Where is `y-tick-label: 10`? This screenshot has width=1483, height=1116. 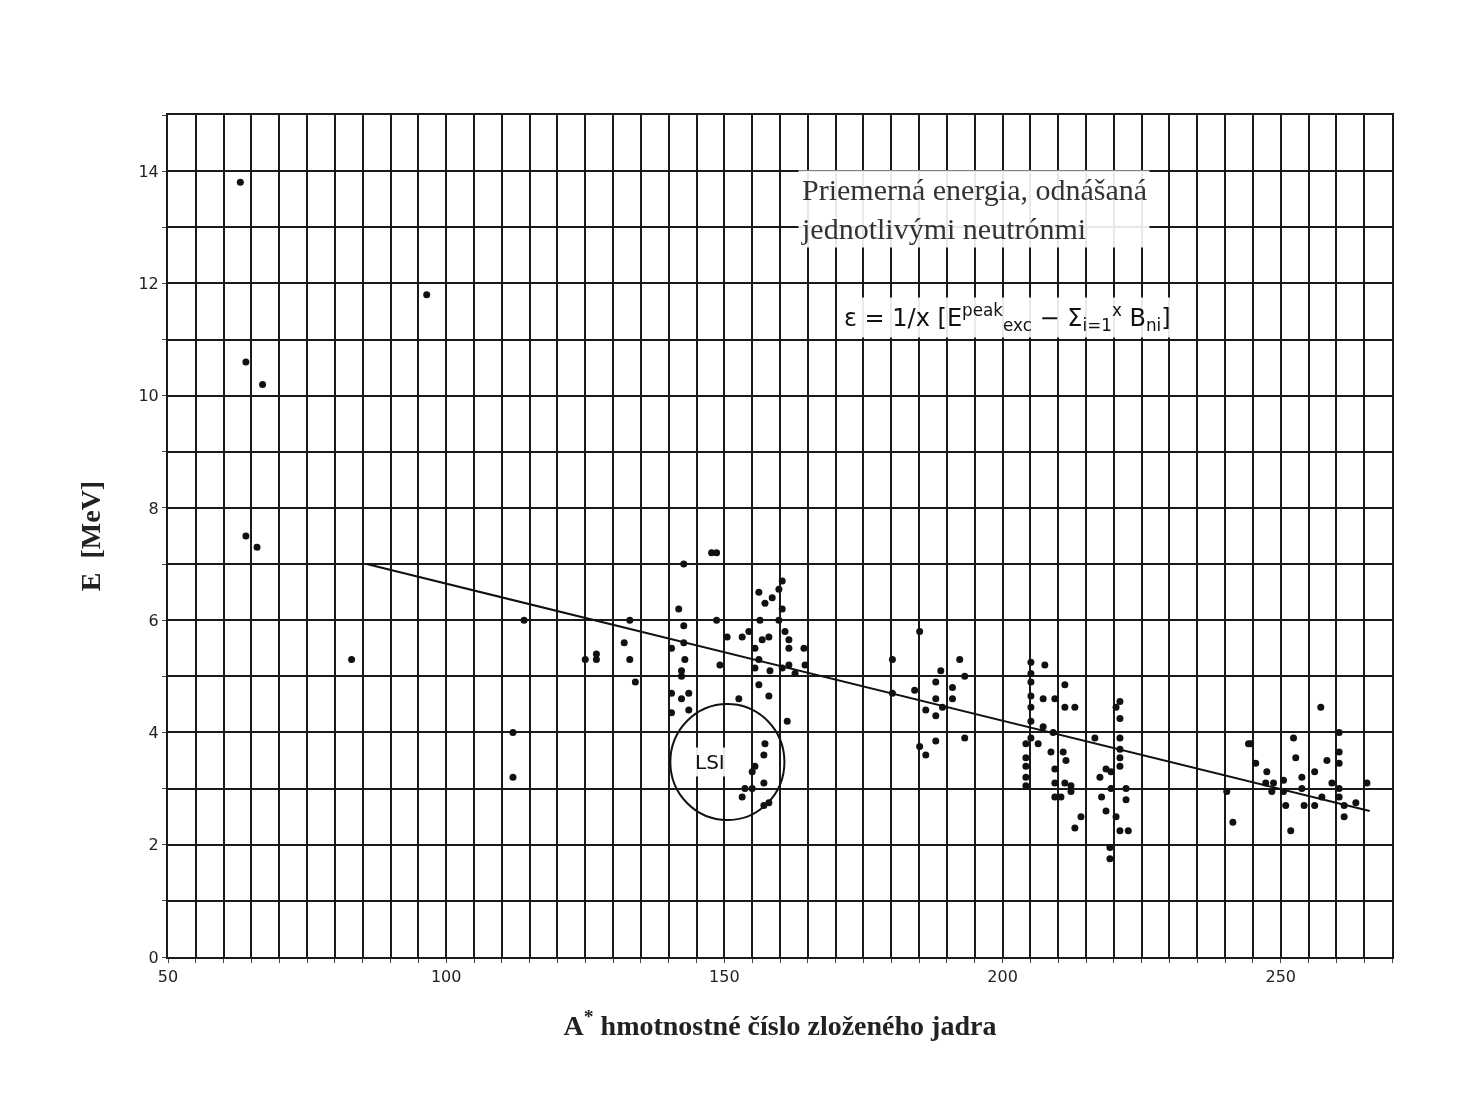
y-tick-label: 10 is located at coordinates (148, 396).